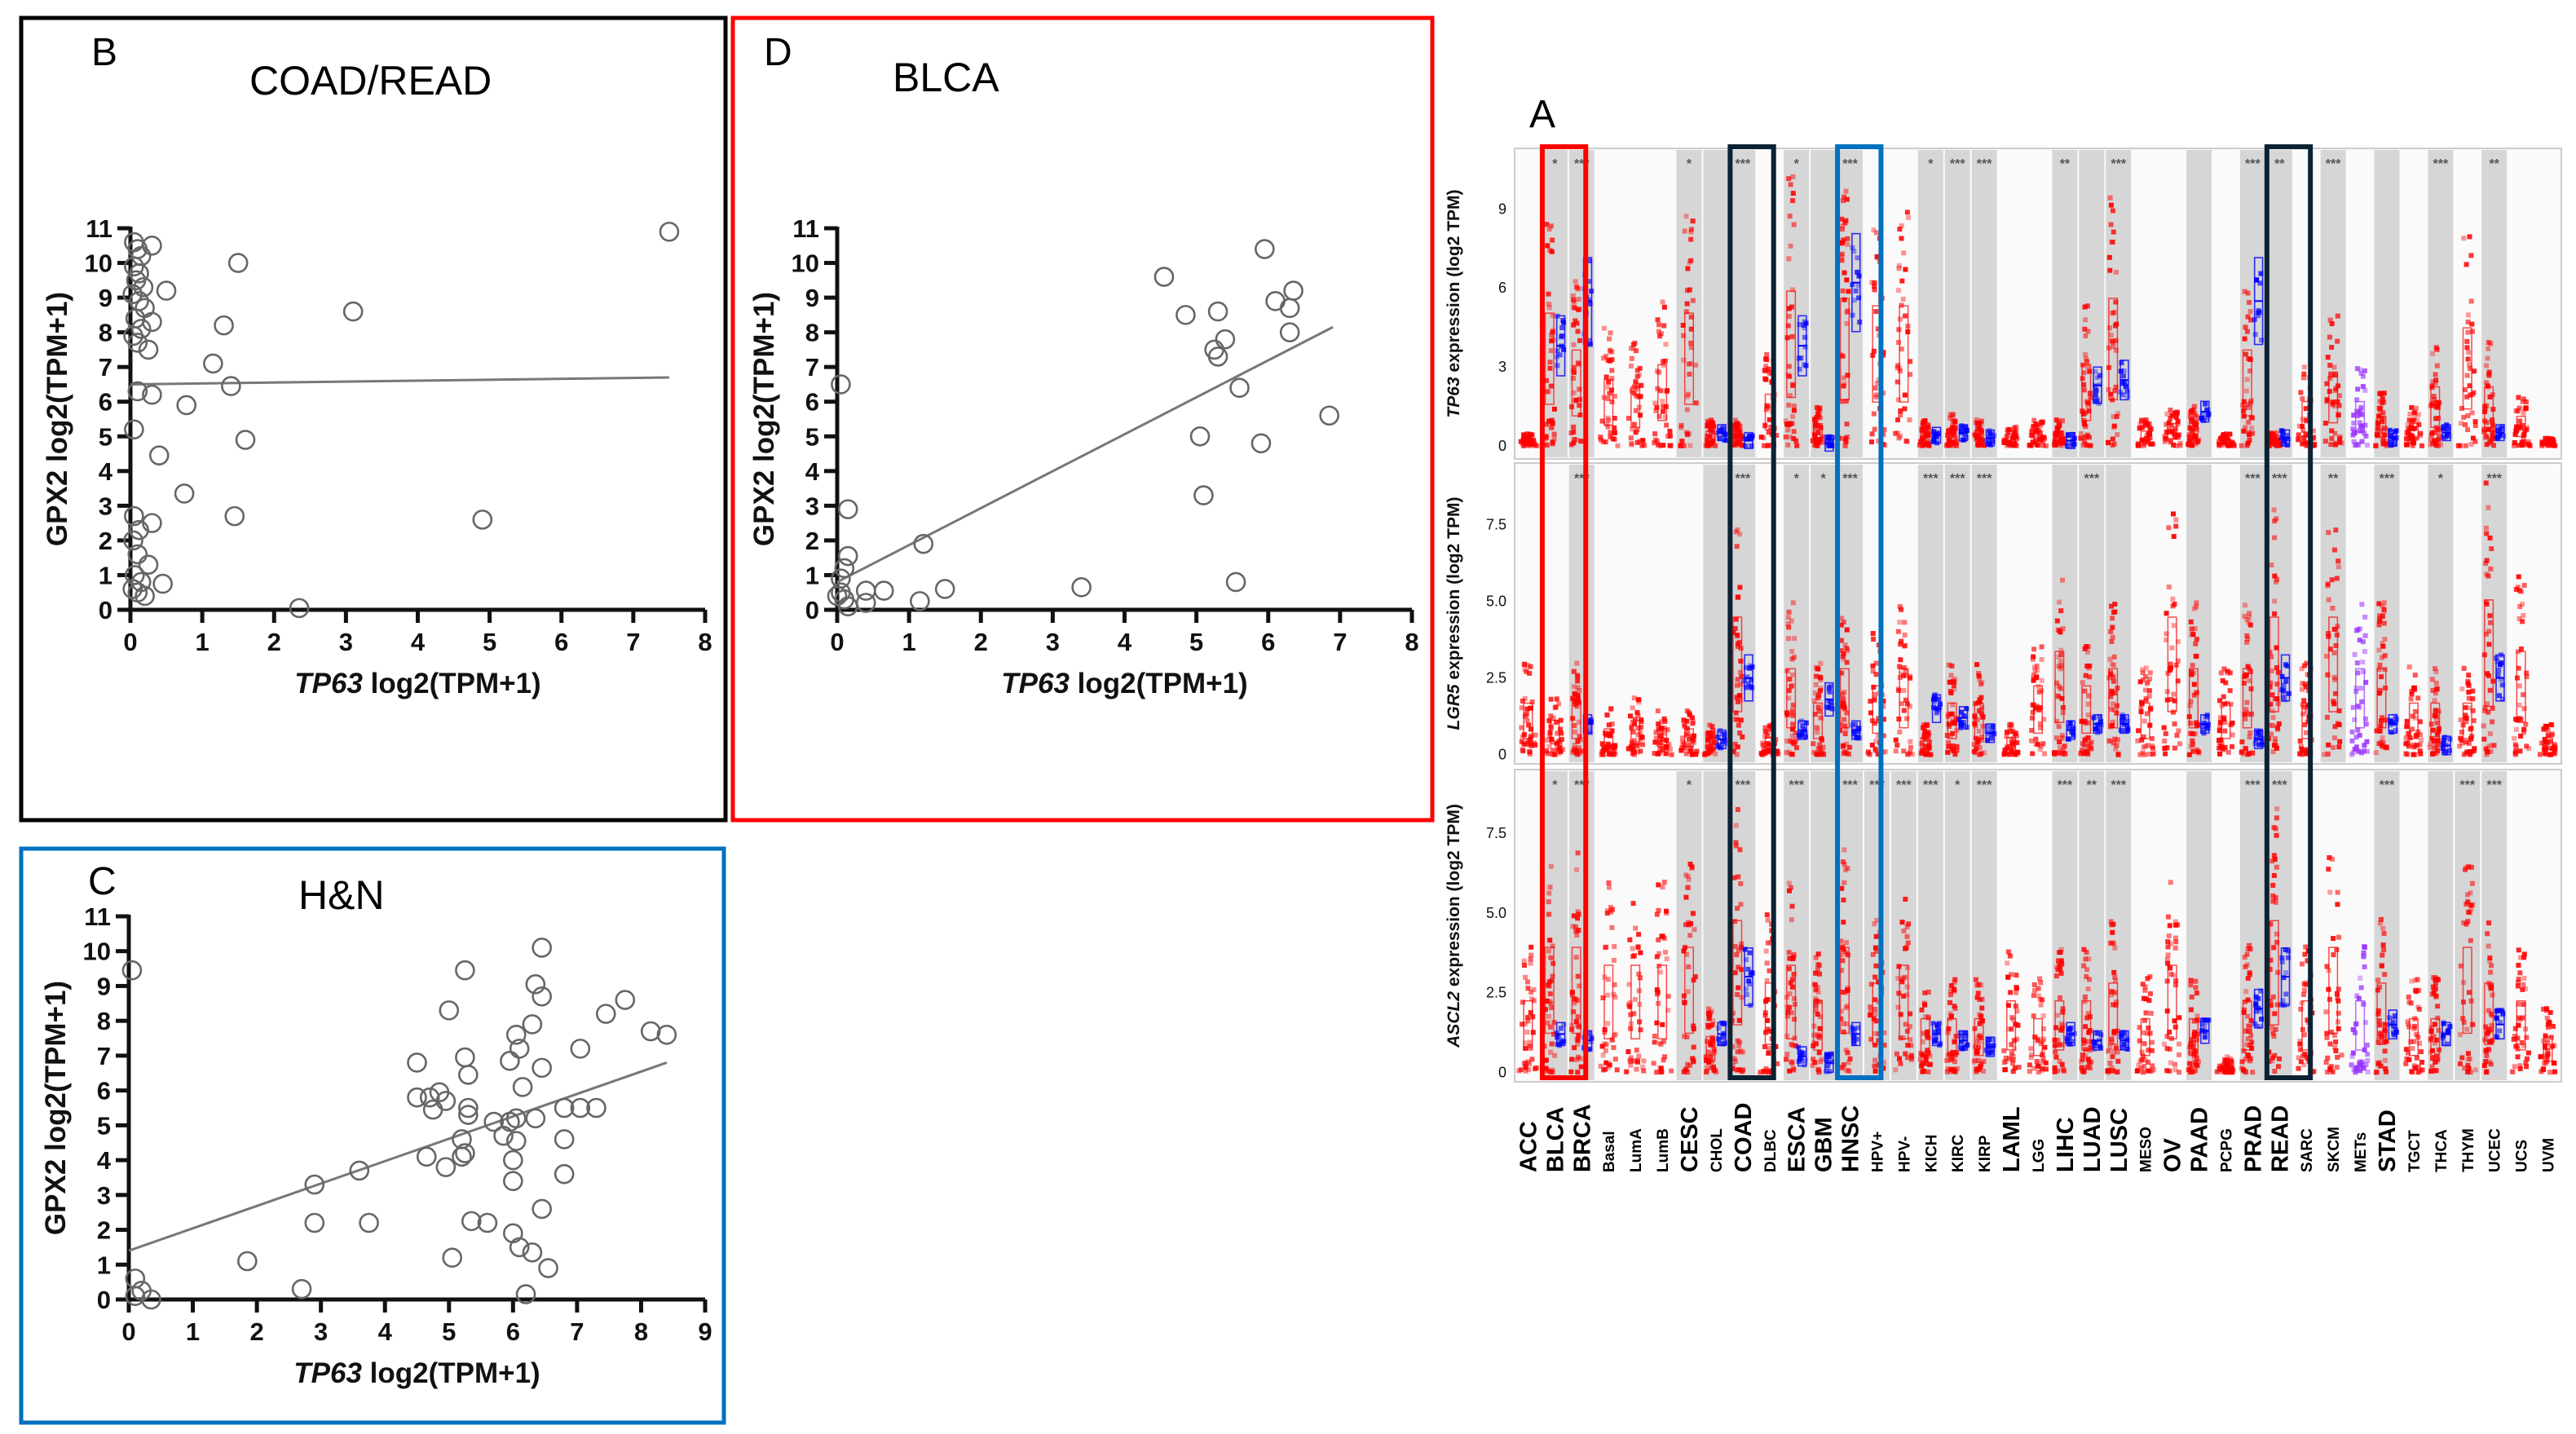 The height and width of the screenshot is (1434, 2576). What do you see at coordinates (778, 52) in the screenshot?
I see `panel-d-letter: D` at bounding box center [778, 52].